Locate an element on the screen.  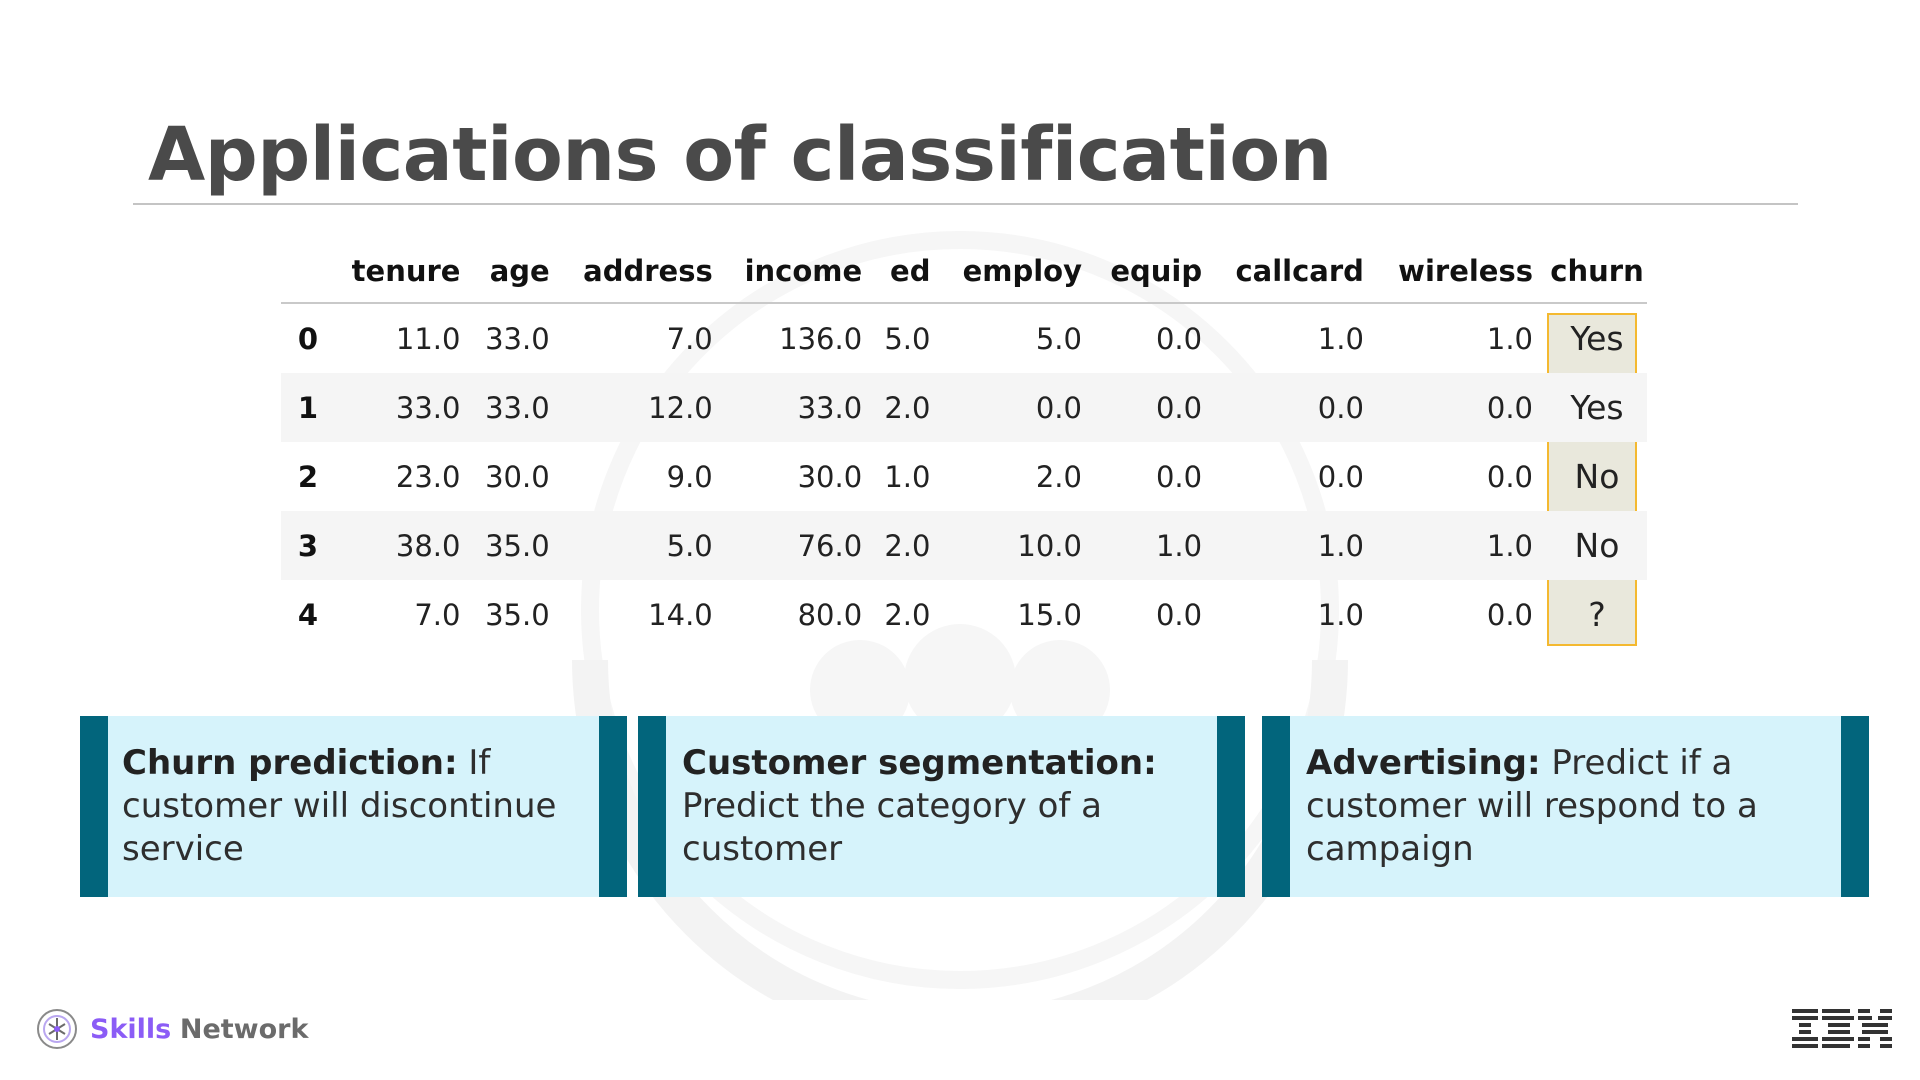
column-header-employ: employ is located at coordinates (1022, 271).